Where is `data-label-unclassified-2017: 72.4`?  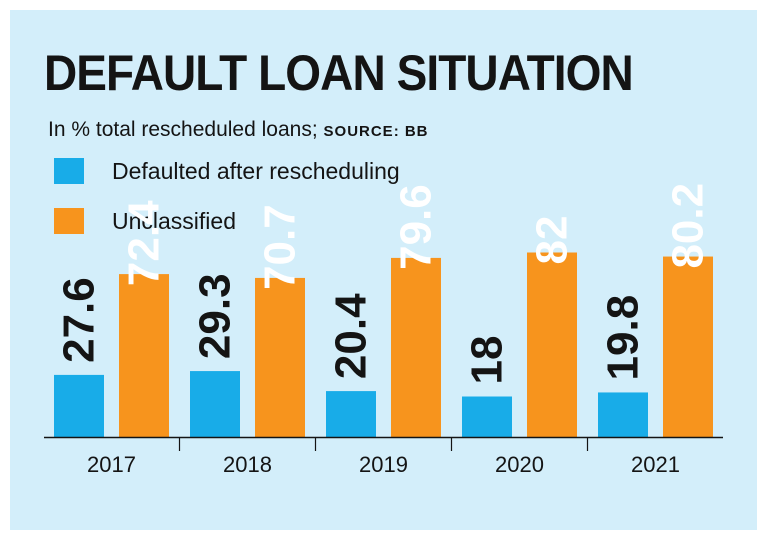
data-label-unclassified-2017: 72.4 is located at coordinates (144, 243).